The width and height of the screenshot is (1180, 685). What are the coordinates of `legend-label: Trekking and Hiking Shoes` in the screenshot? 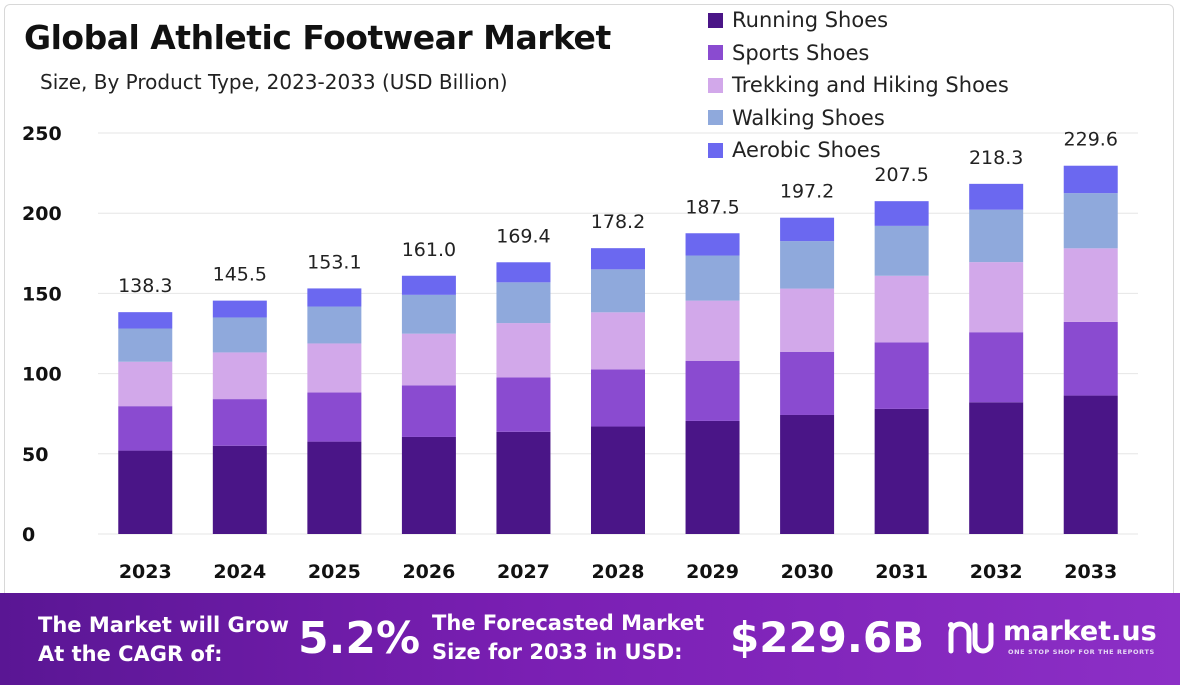 It's located at (870, 85).